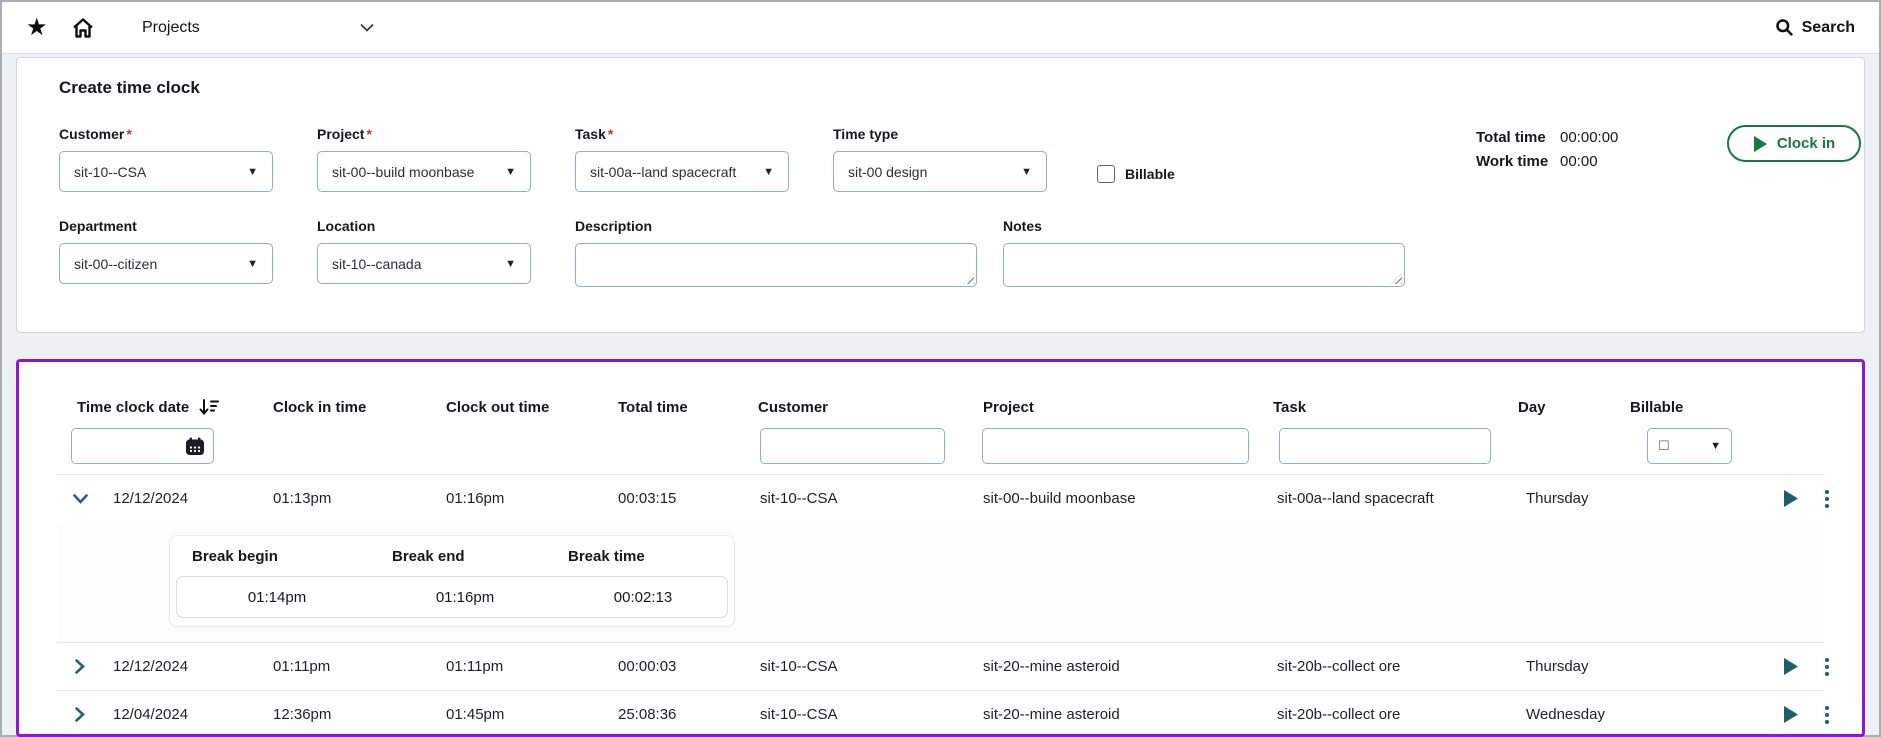 Image resolution: width=1881 pixels, height=737 pixels. I want to click on column-header-customer: Customer, so click(793, 407).